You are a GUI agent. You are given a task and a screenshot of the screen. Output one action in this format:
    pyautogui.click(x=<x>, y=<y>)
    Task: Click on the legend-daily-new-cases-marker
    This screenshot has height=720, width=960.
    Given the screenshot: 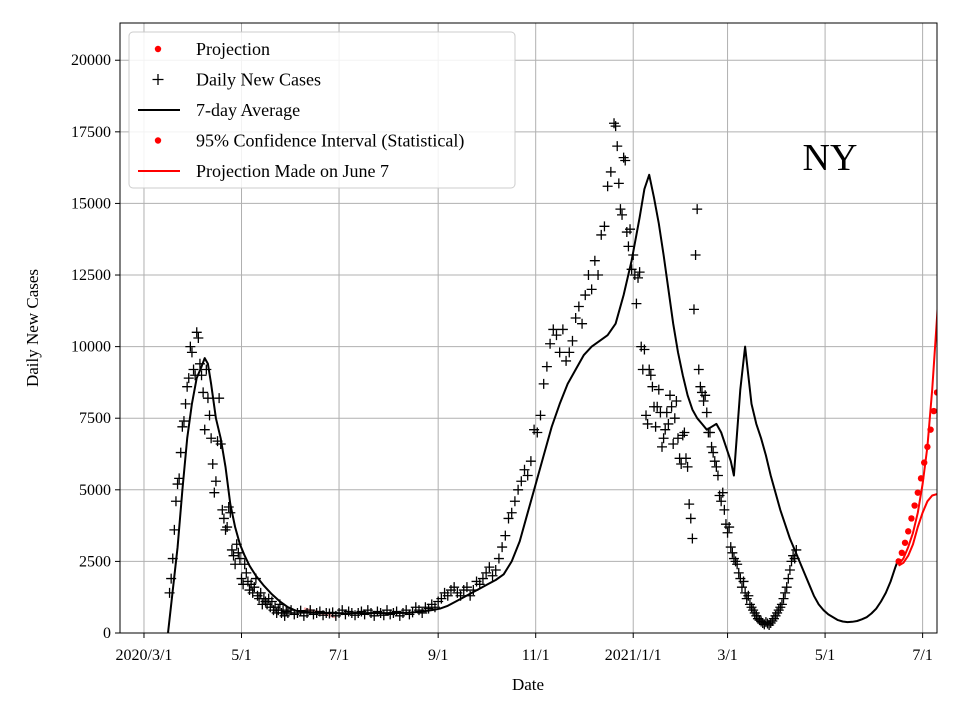 What is the action you would take?
    pyautogui.click(x=158, y=79)
    